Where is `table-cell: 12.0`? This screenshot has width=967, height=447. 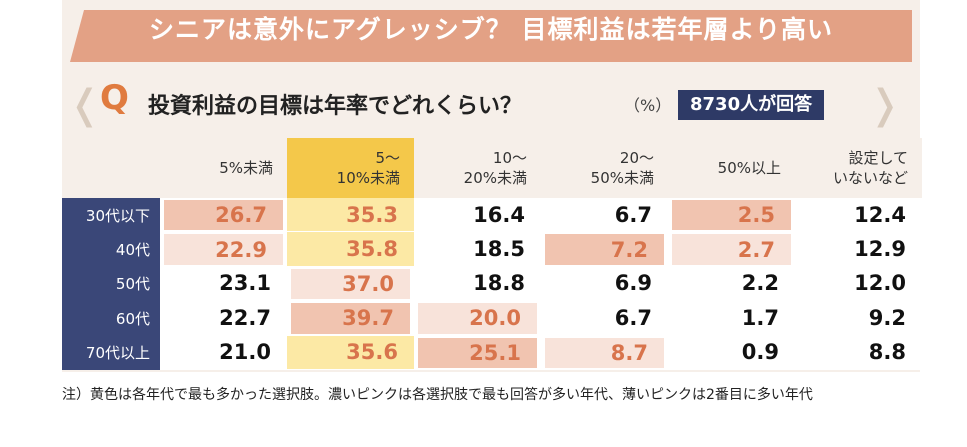 table-cell: 12.0 is located at coordinates (858, 284).